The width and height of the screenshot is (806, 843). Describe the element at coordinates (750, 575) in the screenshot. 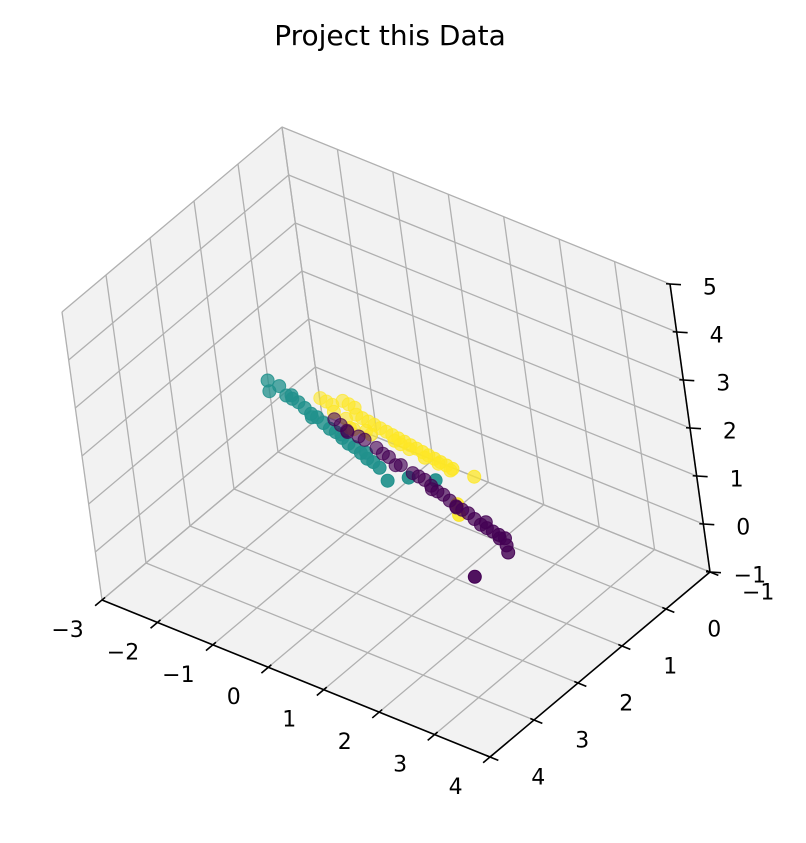

I see `z-tick-label: −1` at that location.